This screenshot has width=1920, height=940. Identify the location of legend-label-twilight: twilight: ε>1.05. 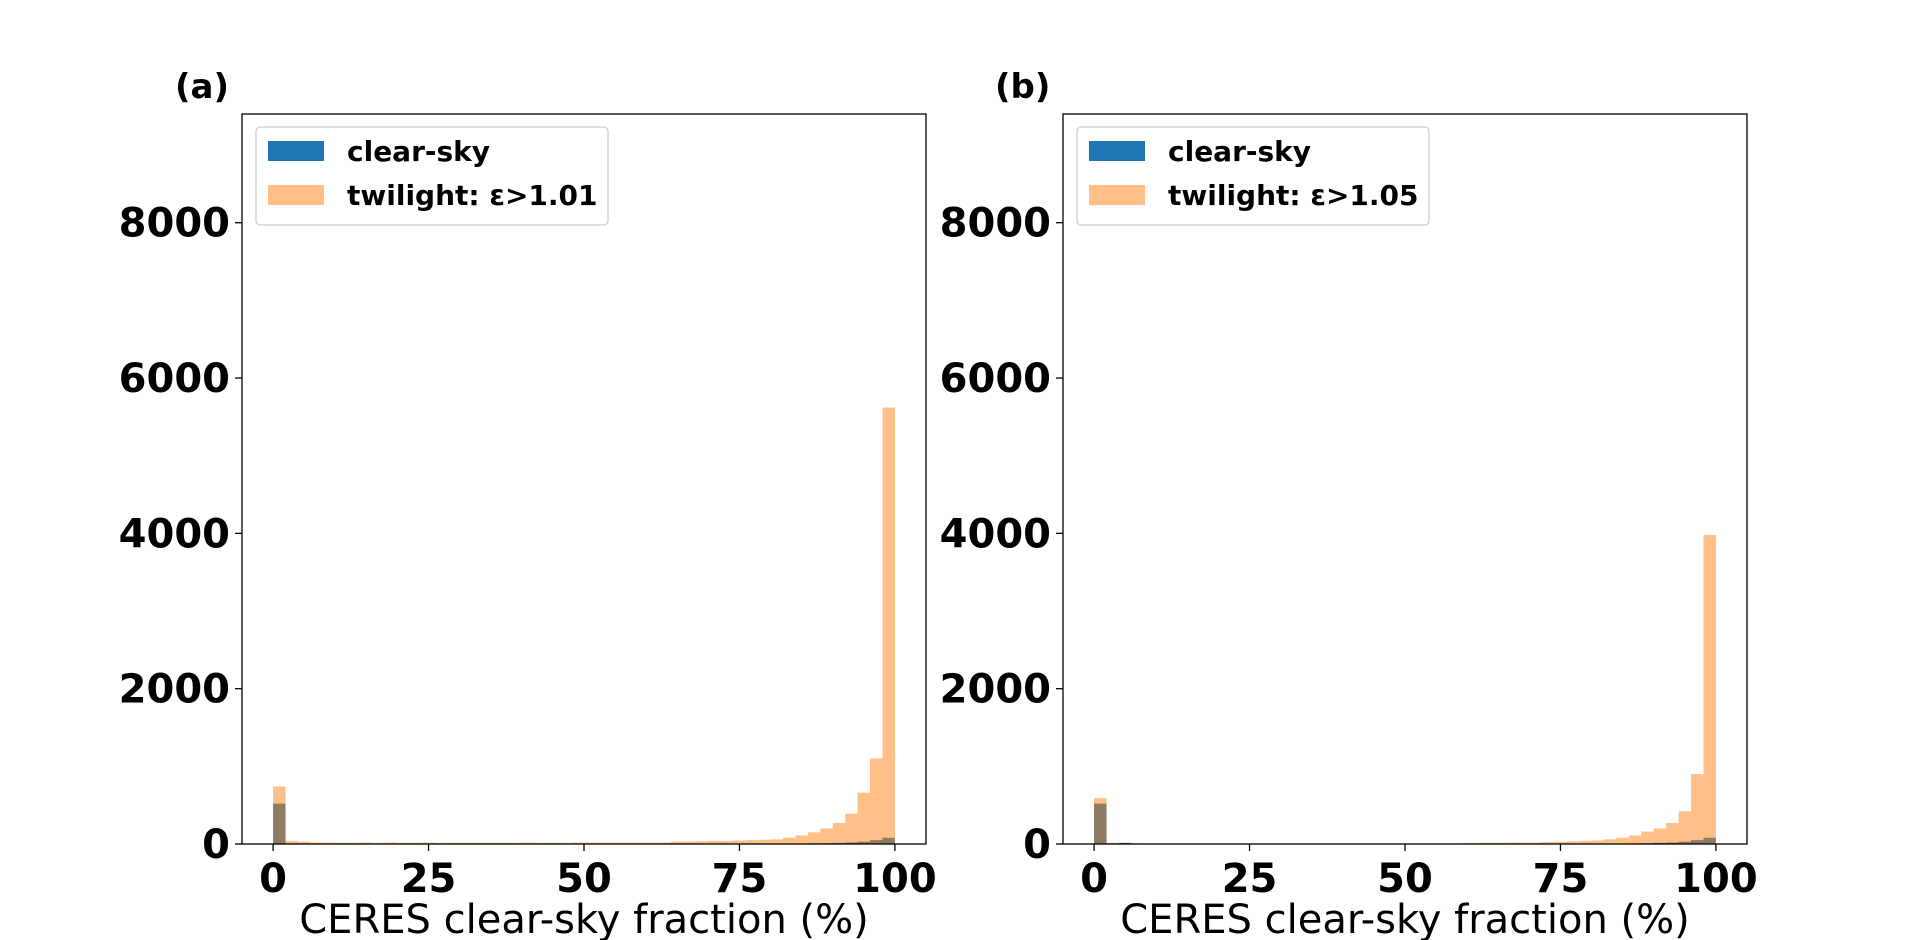
(1293, 195).